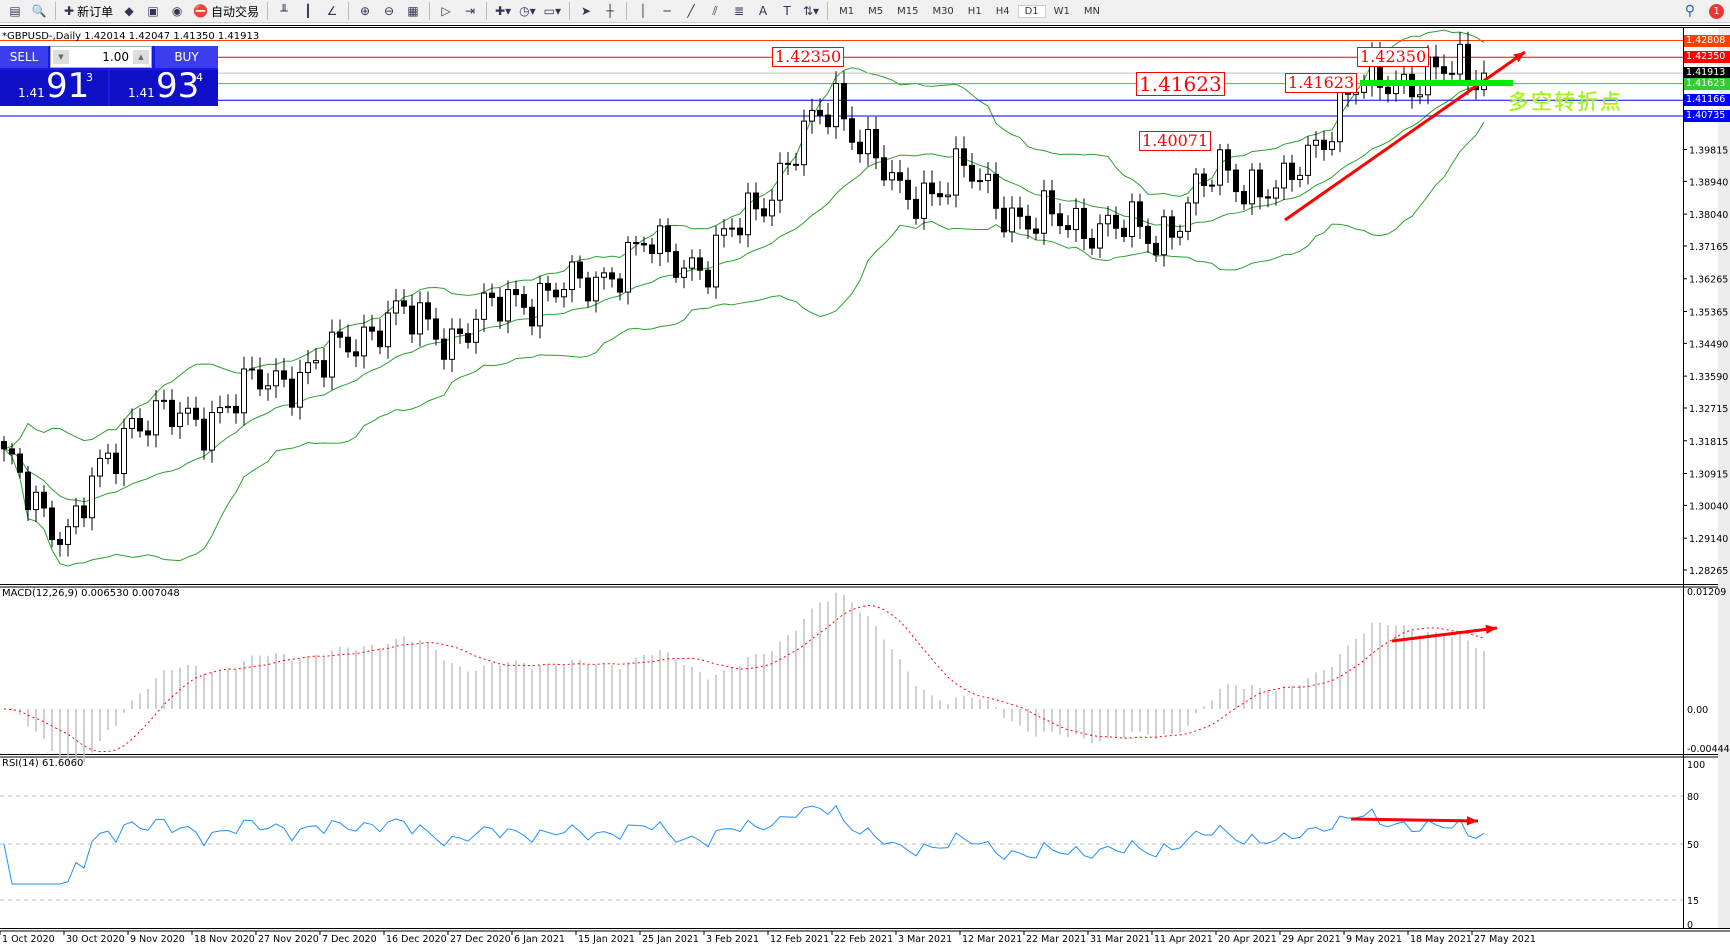 Image resolution: width=1730 pixels, height=947 pixels. What do you see at coordinates (186, 57) in the screenshot?
I see `buy-button: BUY` at bounding box center [186, 57].